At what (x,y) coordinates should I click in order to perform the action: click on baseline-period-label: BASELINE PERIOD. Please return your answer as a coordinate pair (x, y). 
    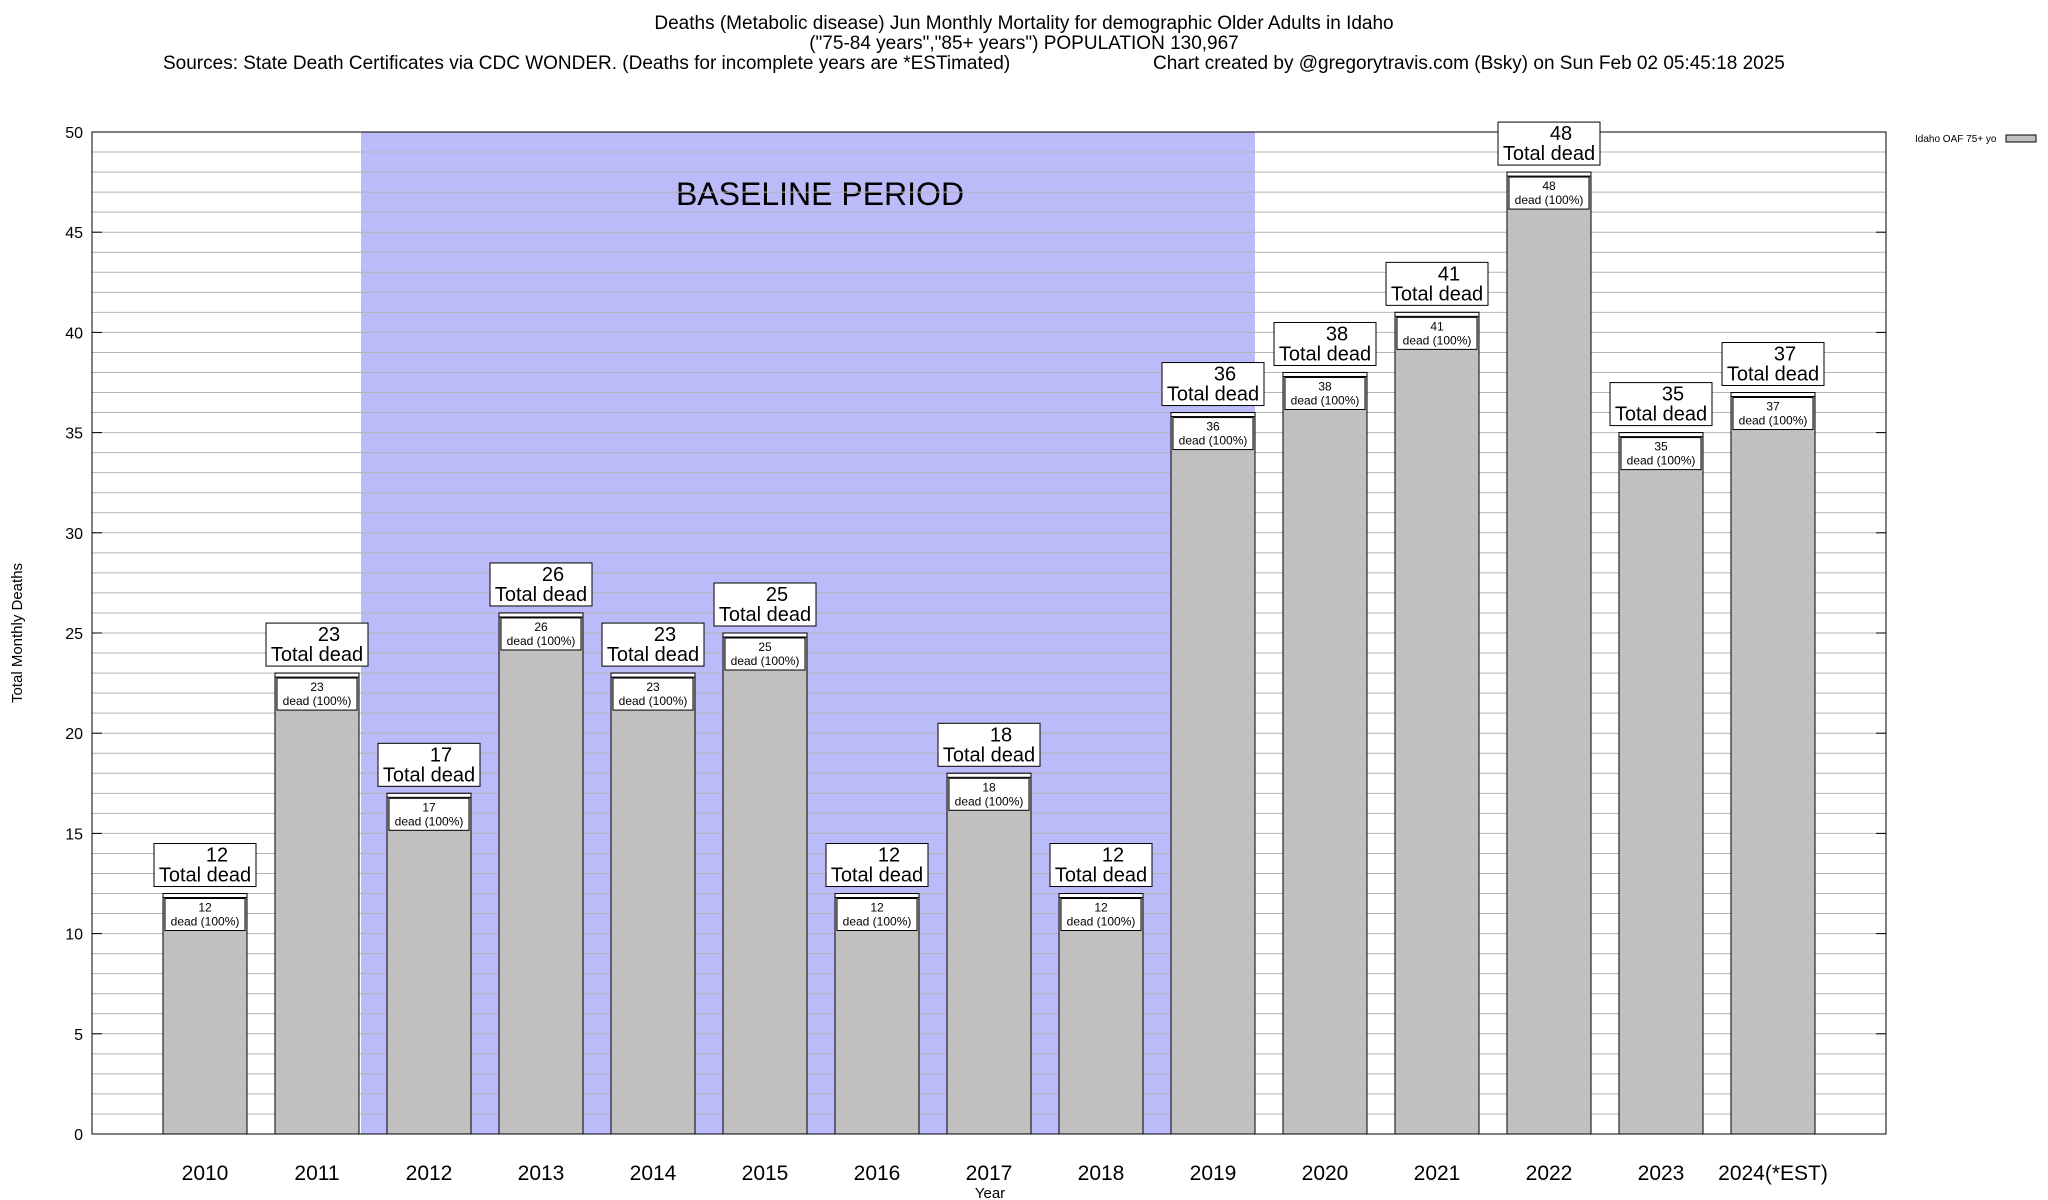
    Looking at the image, I should click on (820, 194).